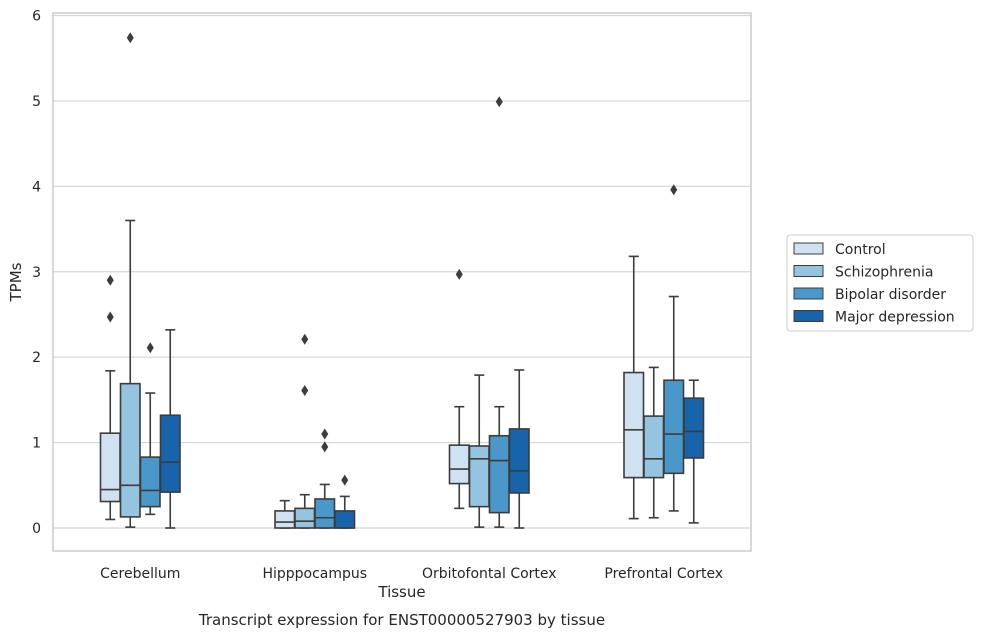 This screenshot has width=983, height=638. Describe the element at coordinates (36, 17) in the screenshot. I see `y-tick-label: 6` at that location.